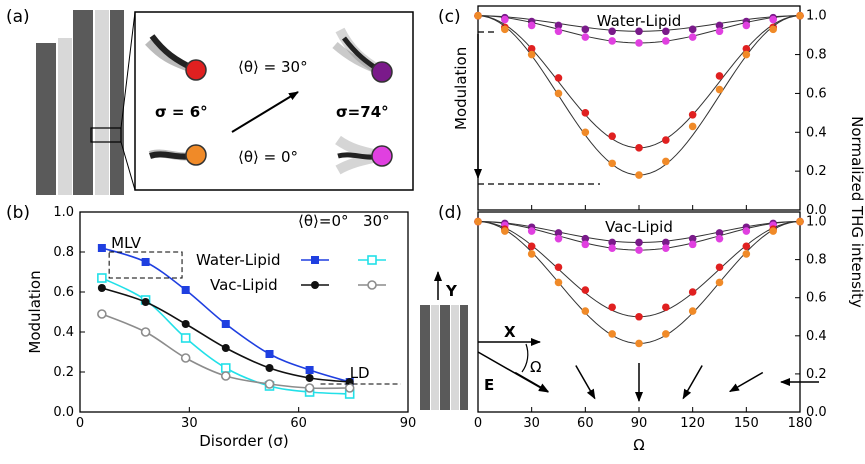  What do you see at coordinates (489, 385) in the screenshot?
I see `e-field-label: E` at bounding box center [489, 385].